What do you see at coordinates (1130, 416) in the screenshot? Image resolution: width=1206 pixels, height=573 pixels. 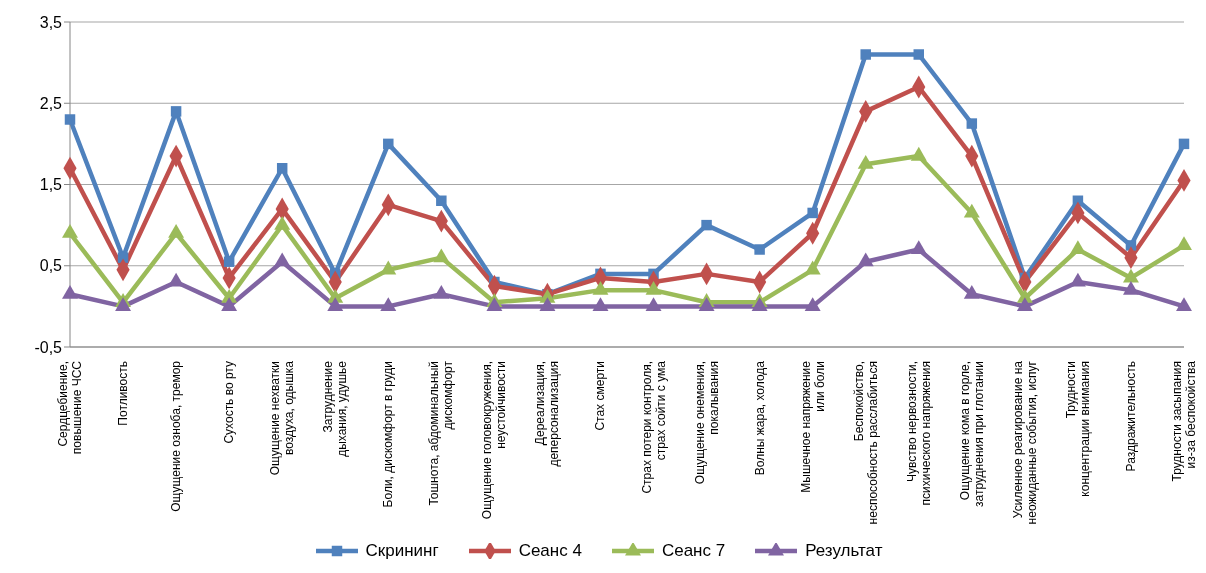 I see `x-tick-label: Раздражительность` at bounding box center [1130, 416].